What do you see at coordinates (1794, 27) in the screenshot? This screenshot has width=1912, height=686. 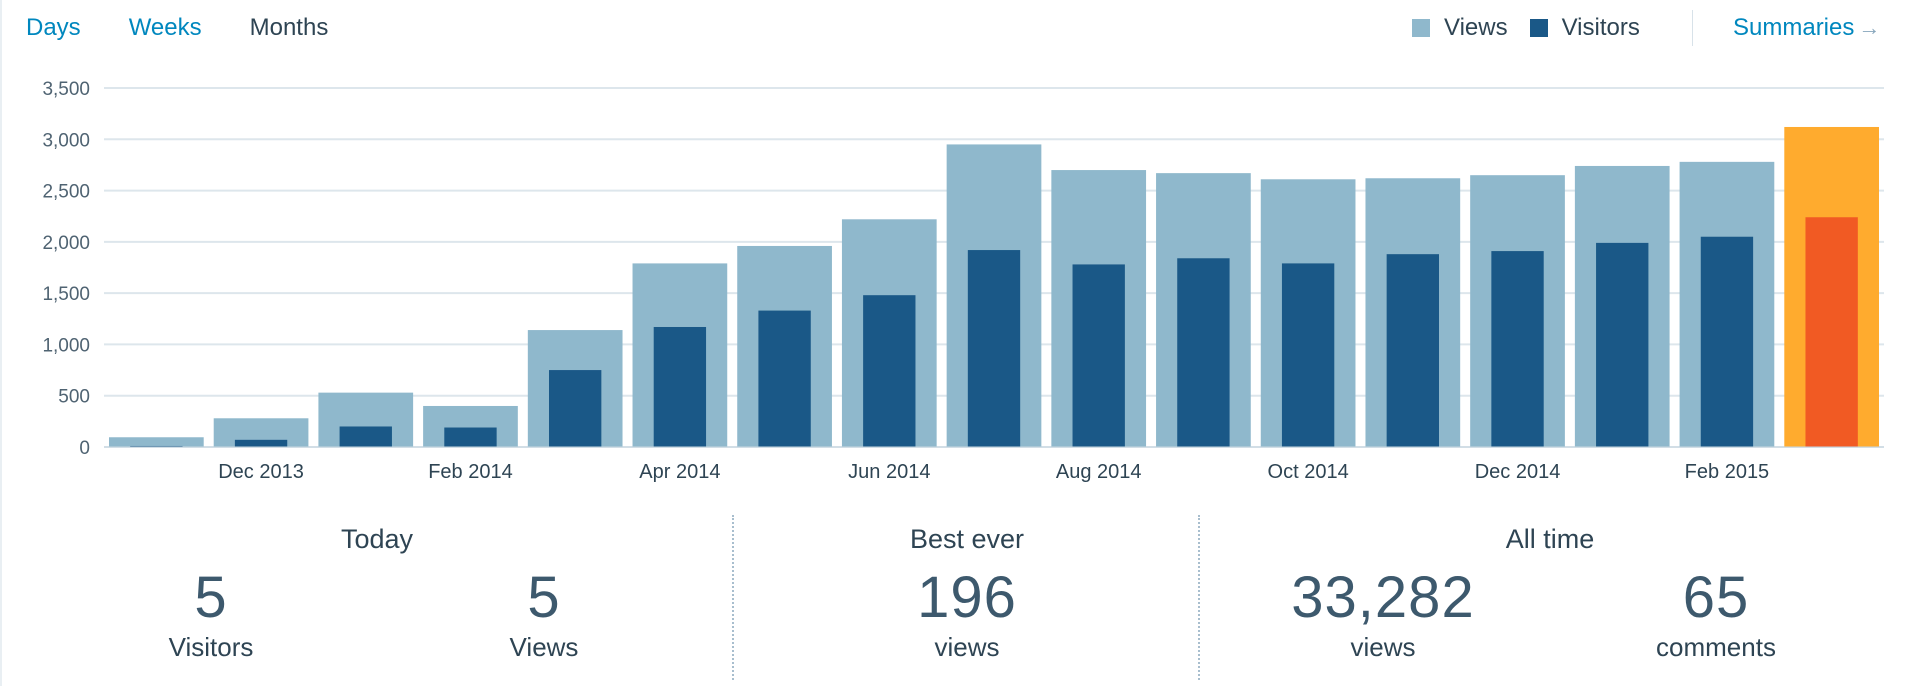 I see `summaries-label: Summaries` at bounding box center [1794, 27].